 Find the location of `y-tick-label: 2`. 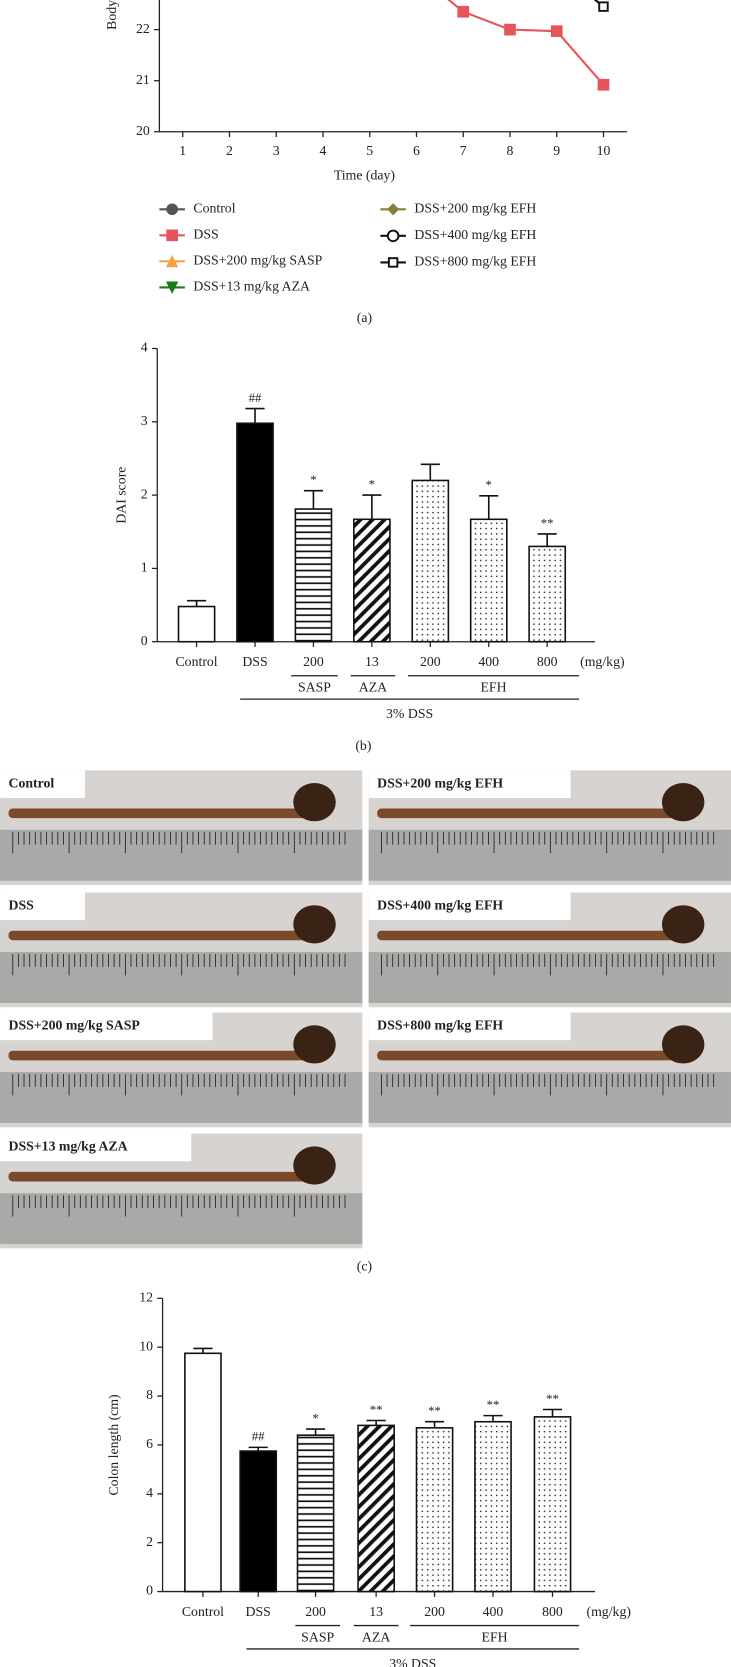

y-tick-label: 2 is located at coordinates (149, 1541).